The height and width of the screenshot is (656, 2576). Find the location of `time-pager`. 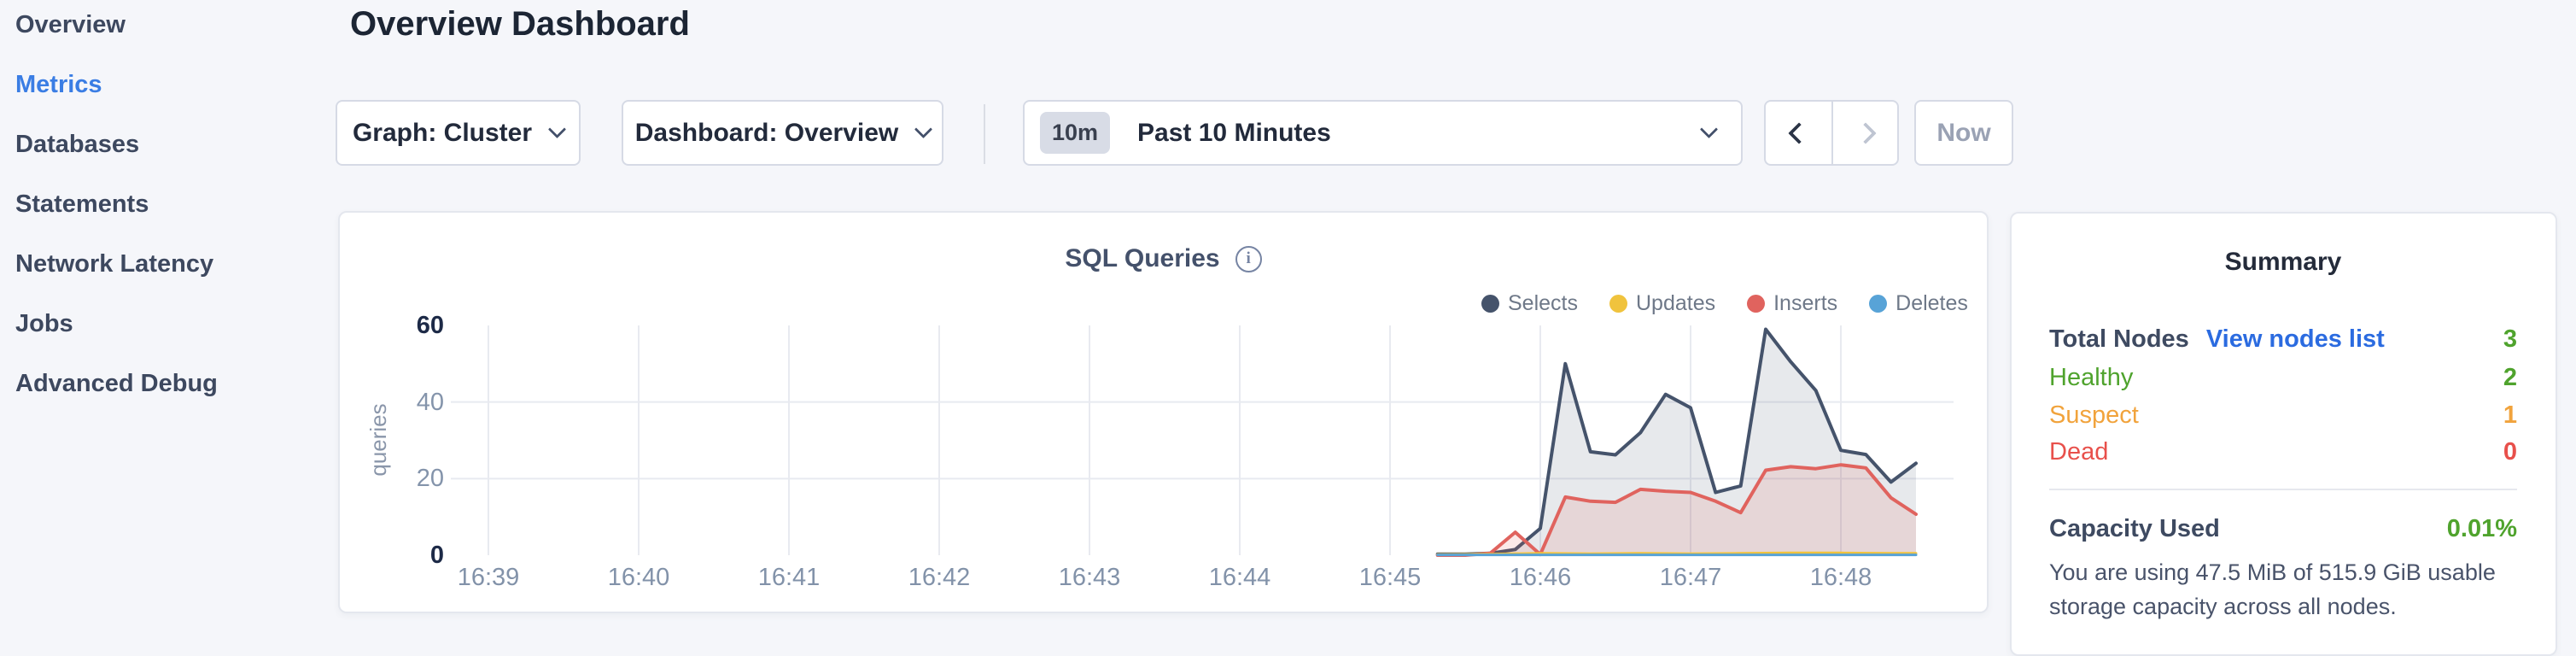

time-pager is located at coordinates (1832, 133).